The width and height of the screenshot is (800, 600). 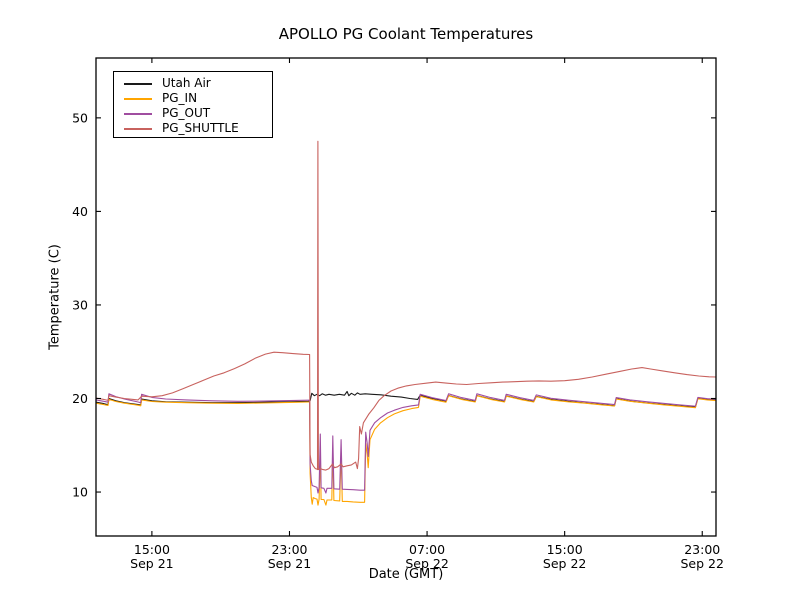 I want to click on legend-item-pg-shuttle: PG_SHUTTLE, so click(x=193, y=128).